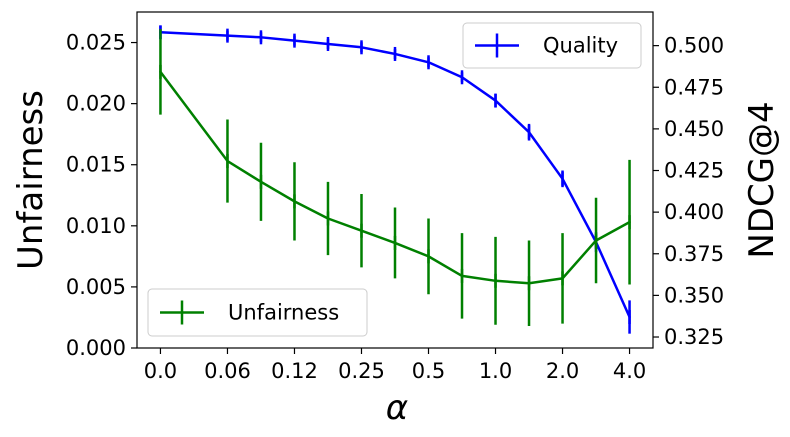 The width and height of the screenshot is (790, 437). Describe the element at coordinates (96, 287) in the screenshot. I see `y-left-tick-label: 0.005` at that location.